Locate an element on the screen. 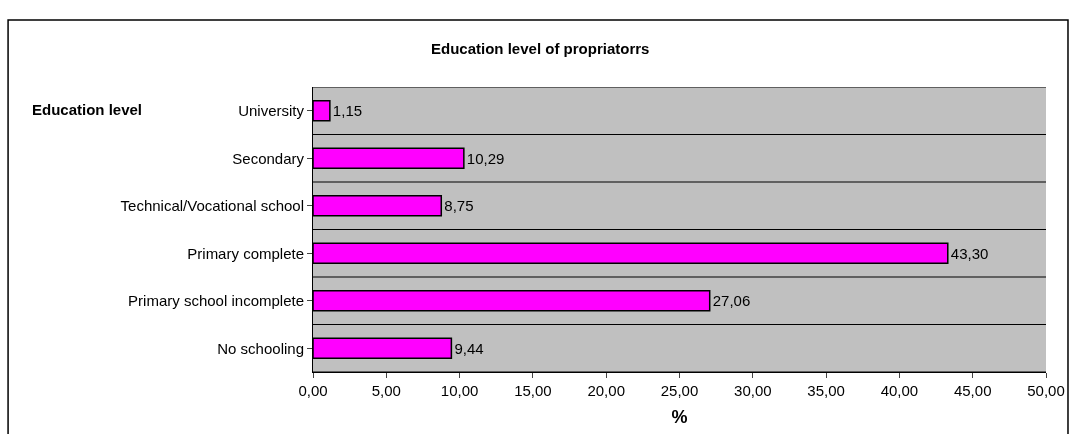  x-tick-label: 30,00 is located at coordinates (753, 390).